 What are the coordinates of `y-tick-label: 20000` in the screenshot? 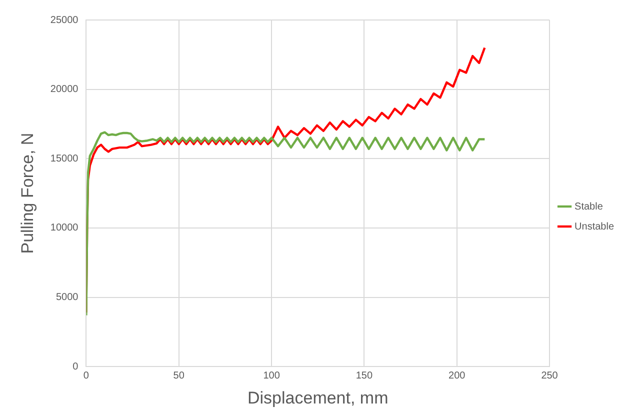 It's located at (64, 90).